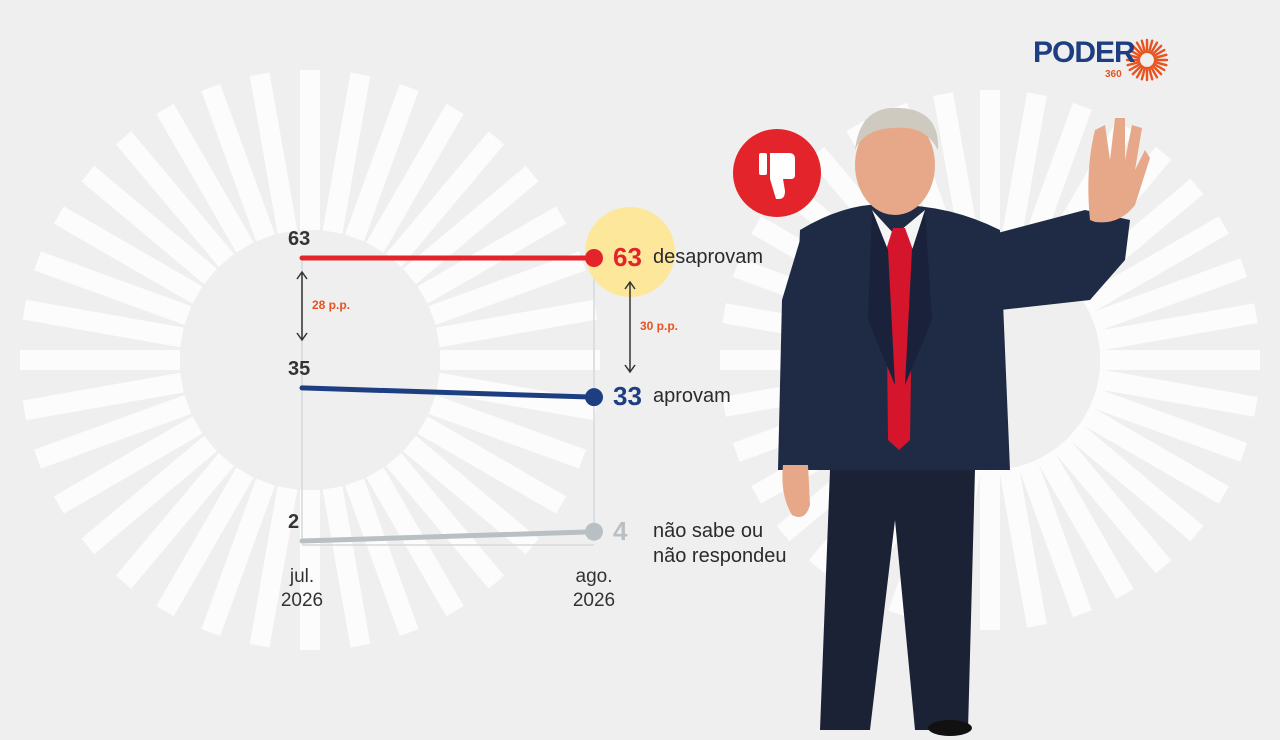 This screenshot has width=1280, height=740. What do you see at coordinates (1113, 74) in the screenshot?
I see `brand-logo-subtext: 360` at bounding box center [1113, 74].